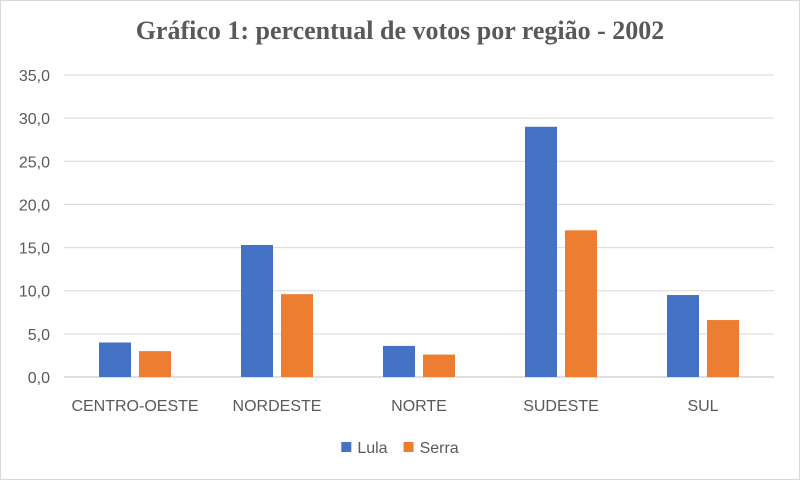 The image size is (800, 480). What do you see at coordinates (134, 406) in the screenshot?
I see `x-tick-label: CENTRO-OESTE` at bounding box center [134, 406].